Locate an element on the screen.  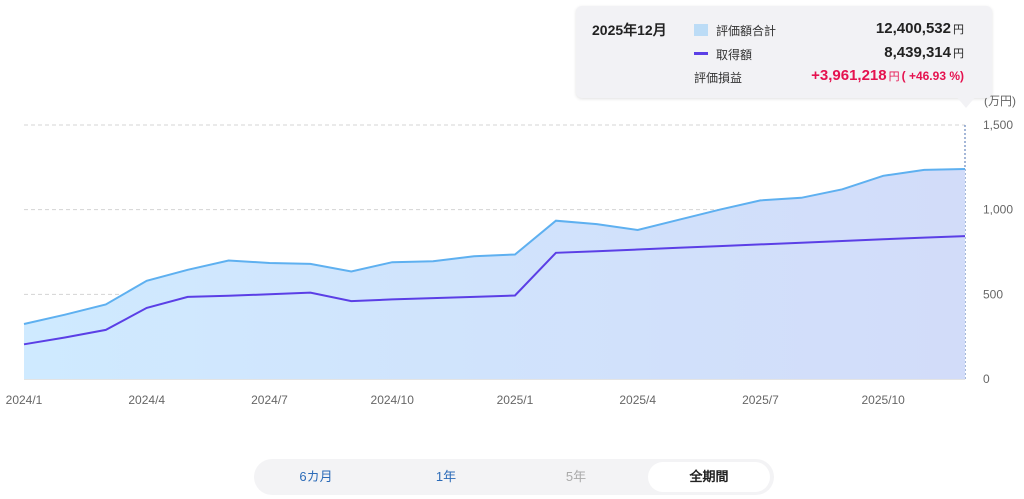
area-legend-swatch is located at coordinates (701, 30).